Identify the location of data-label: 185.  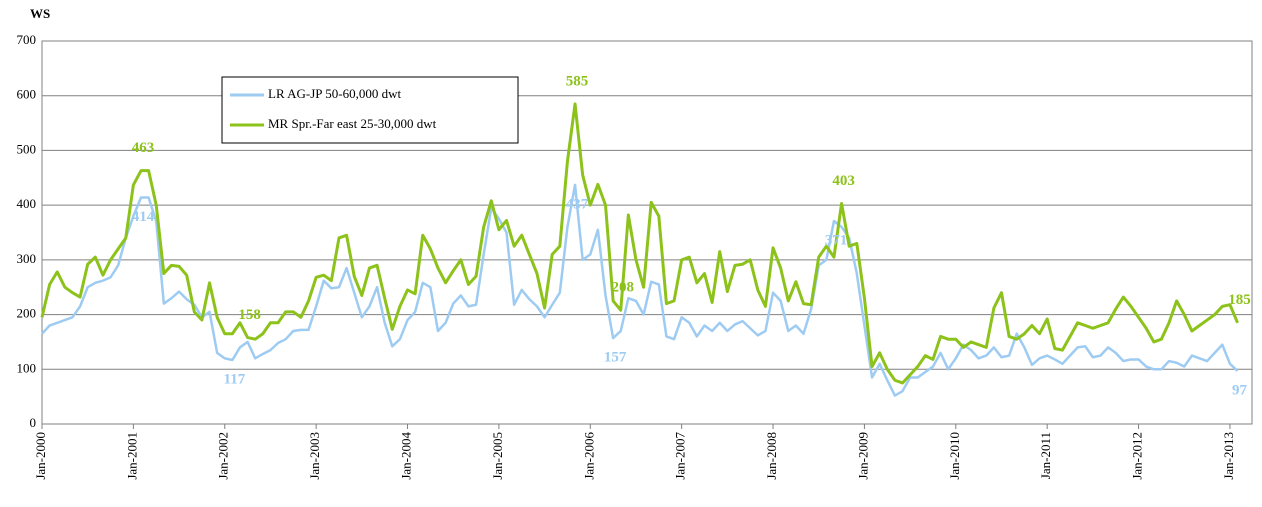
(1239, 300).